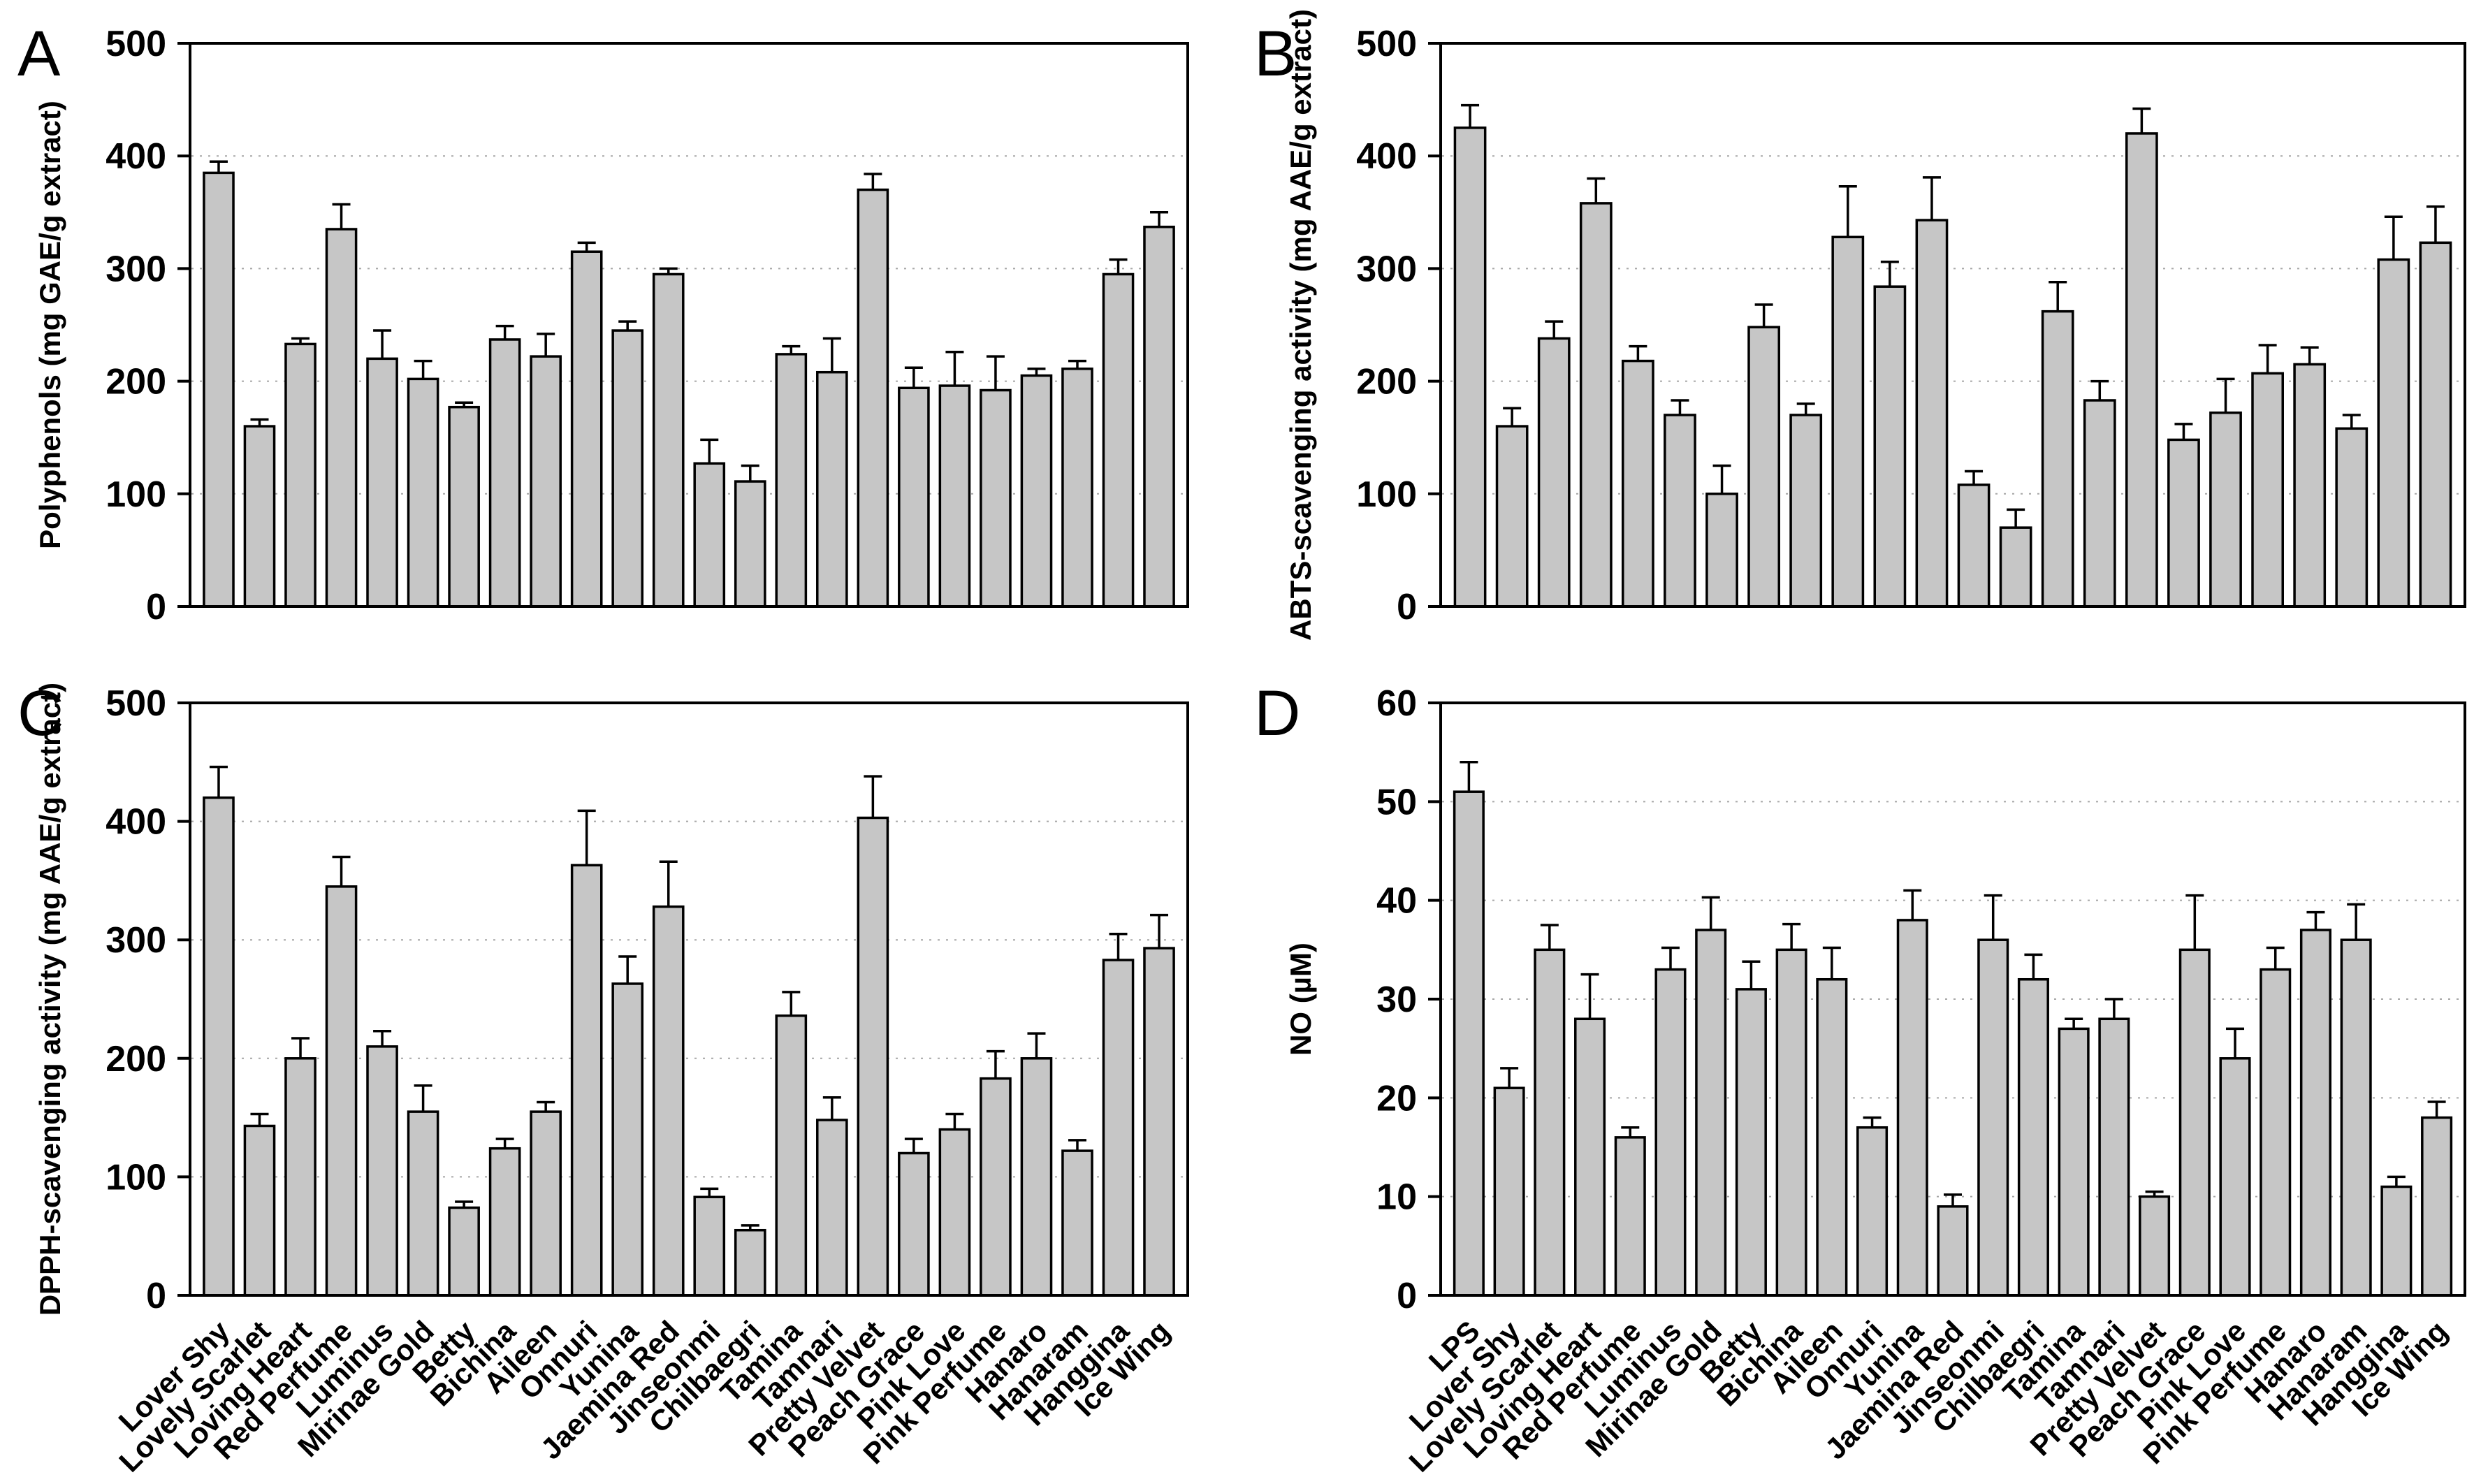  What do you see at coordinates (2114, 1157) in the screenshot?
I see `bar-tamnari` at bounding box center [2114, 1157].